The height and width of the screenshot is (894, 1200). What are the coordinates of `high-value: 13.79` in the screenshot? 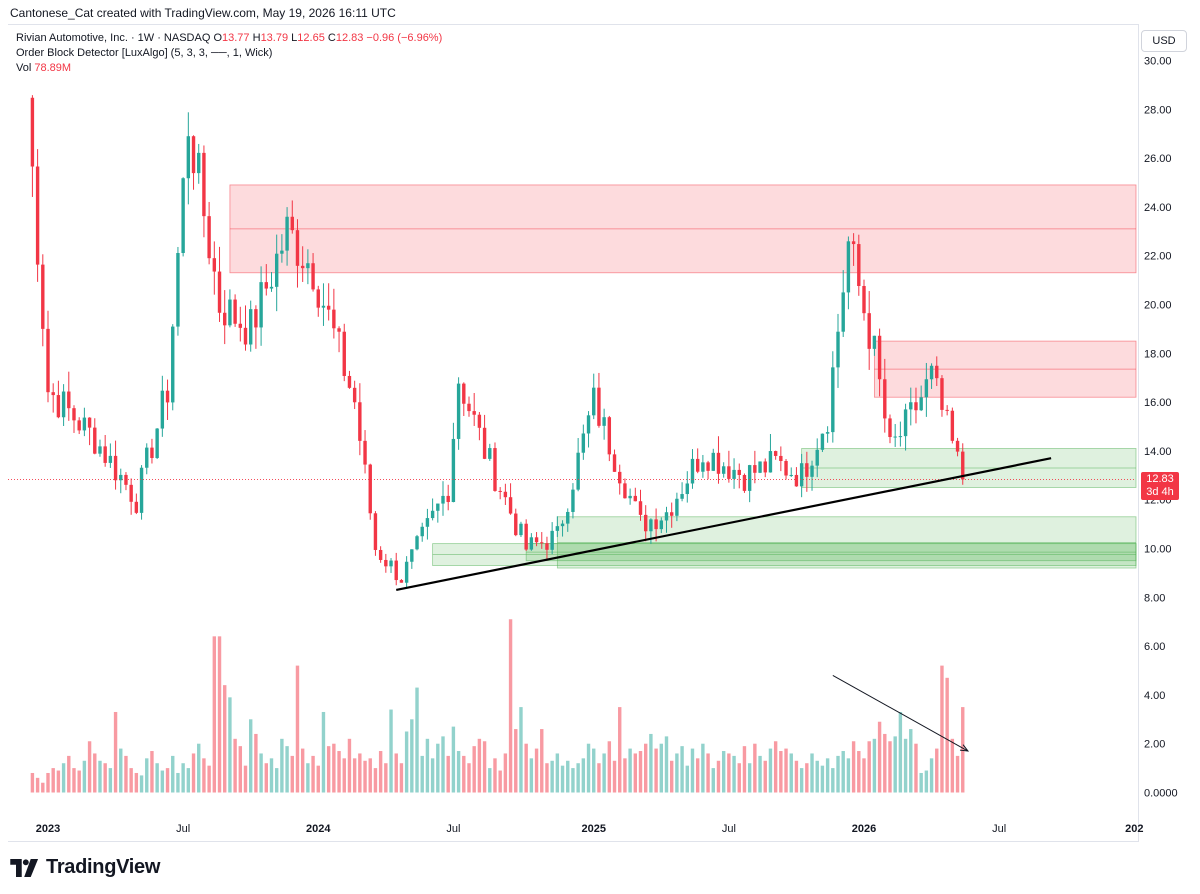 It's located at (274, 38).